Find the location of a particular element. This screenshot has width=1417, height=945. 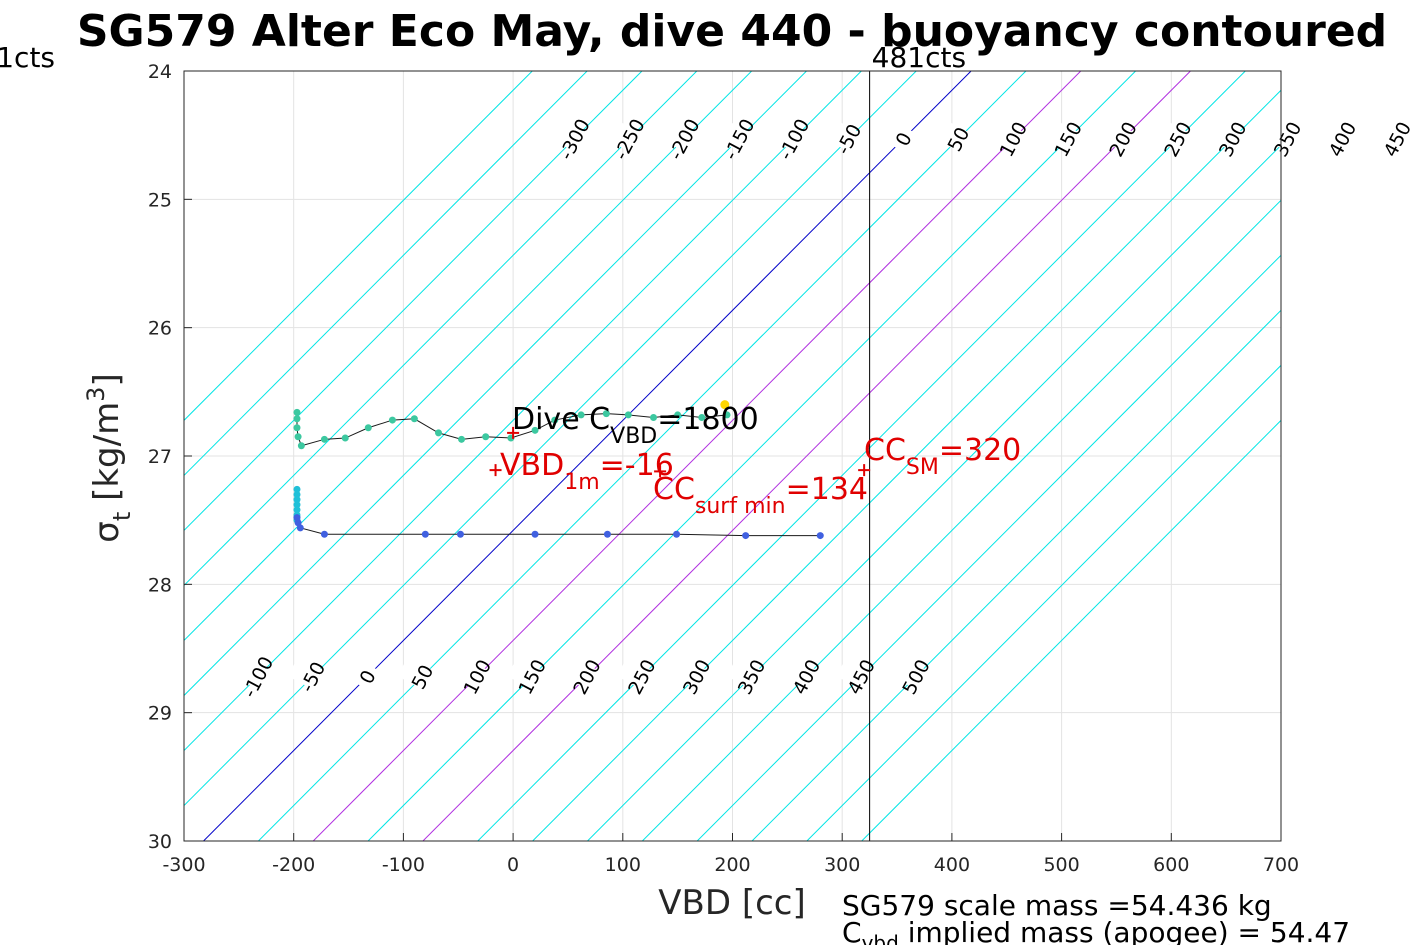

cc-surf-min-annotation: CCsurf min=134 is located at coordinates (760, 495).